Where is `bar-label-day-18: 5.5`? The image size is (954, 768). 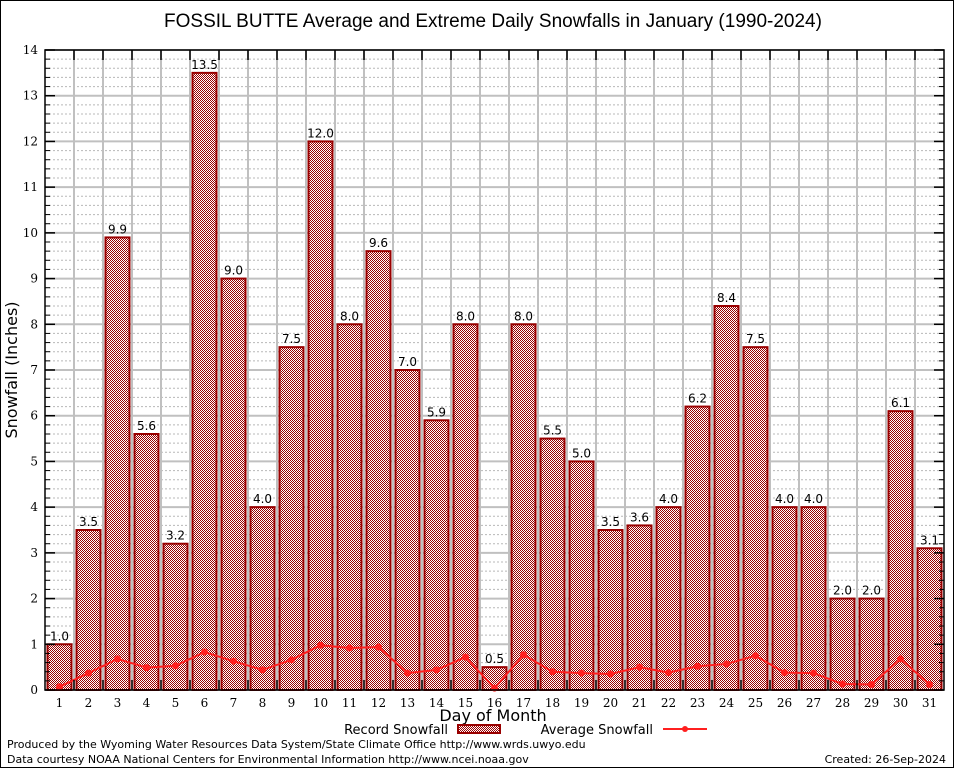 bar-label-day-18: 5.5 is located at coordinates (552, 431).